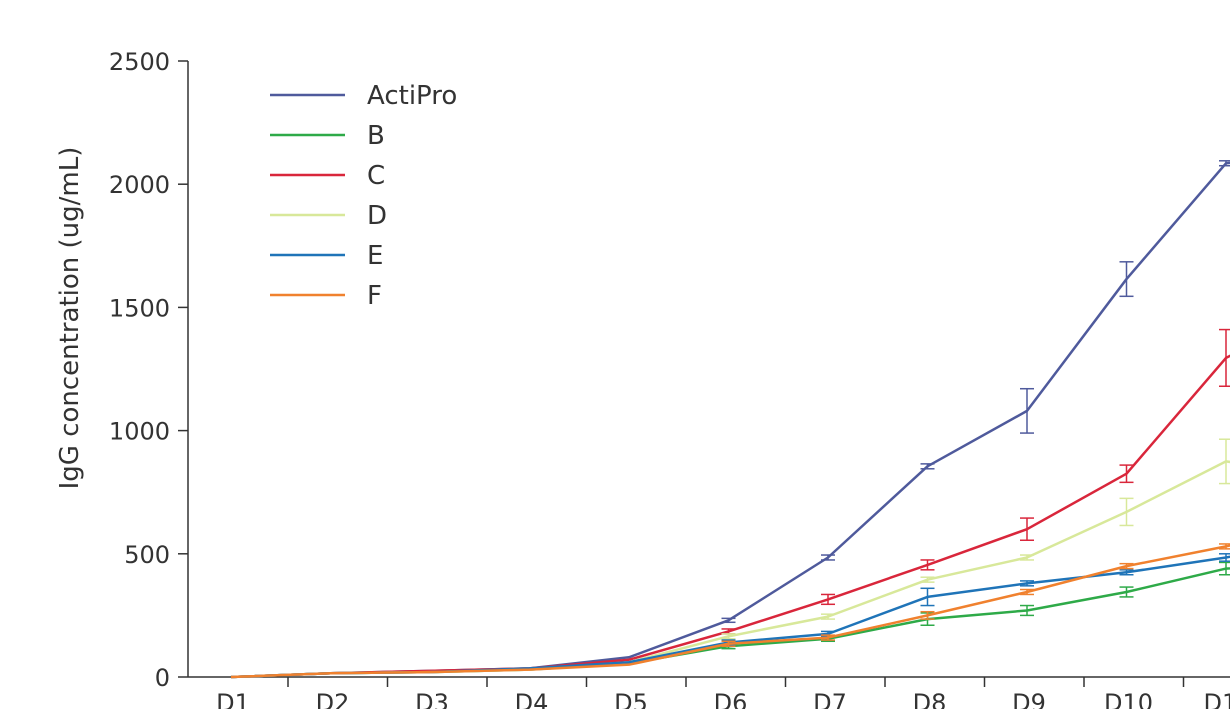 This screenshot has height=709, width=1230. What do you see at coordinates (70, 318) in the screenshot?
I see `y-axis-title: IgG concentration (ug/mL)` at bounding box center [70, 318].